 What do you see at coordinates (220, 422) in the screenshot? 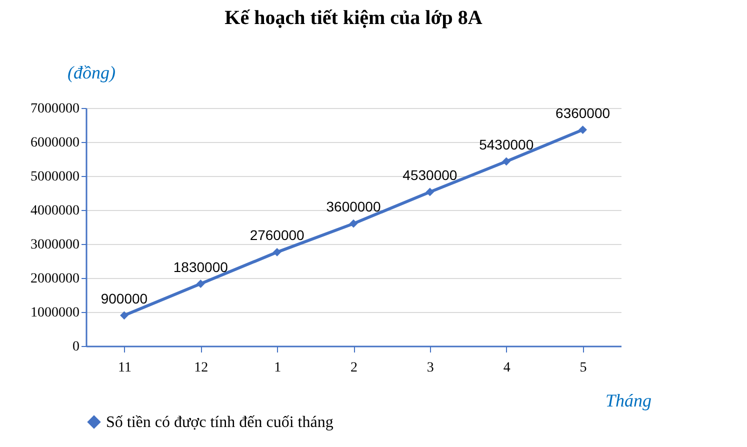
I see `legend-label: Số tiền có được tính đến cuối tháng` at bounding box center [220, 422].